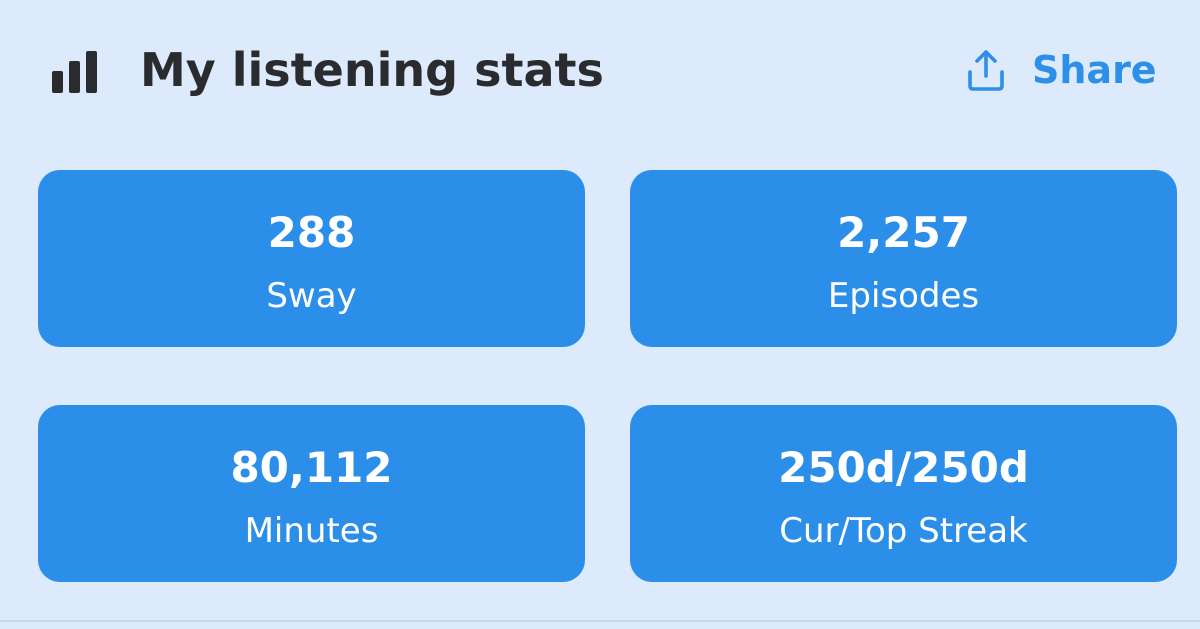 This screenshot has width=1200, height=629. I want to click on stat-label: Episodes, so click(903, 296).